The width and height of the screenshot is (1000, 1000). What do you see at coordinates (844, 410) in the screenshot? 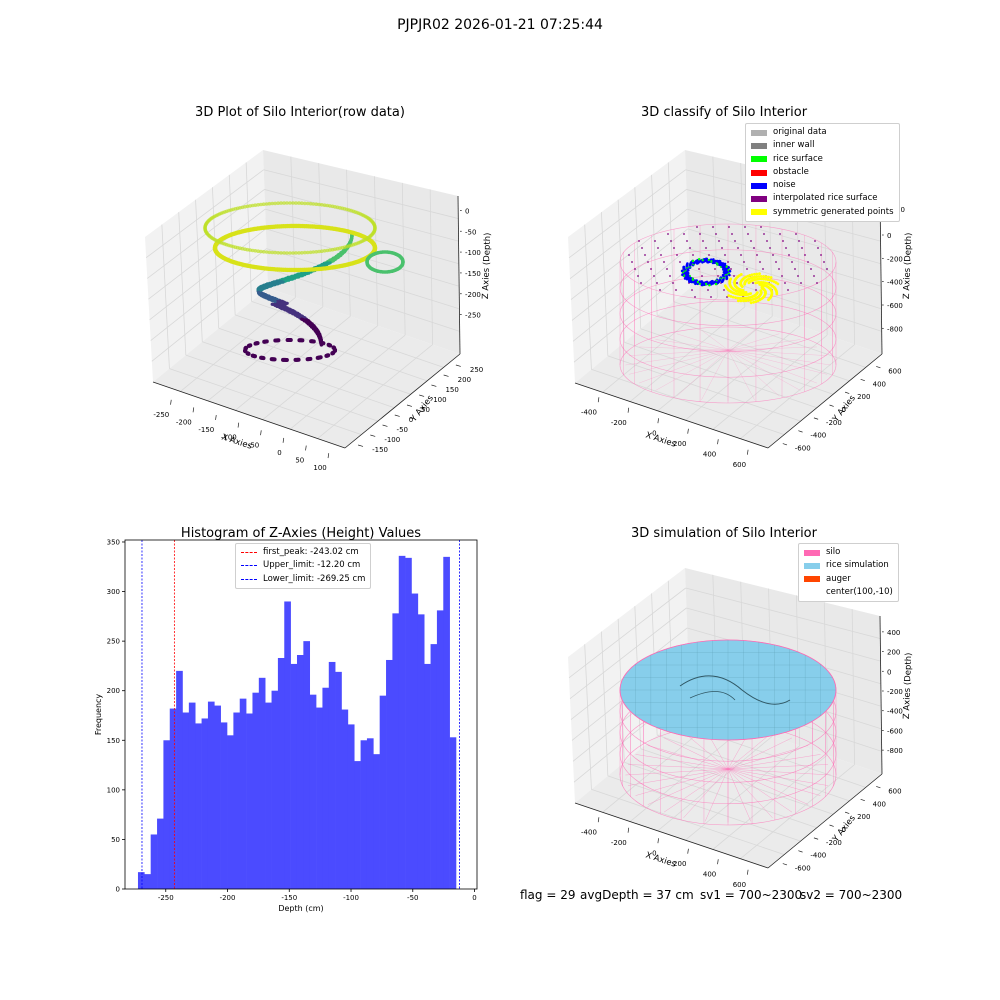
I see `y-tick-label: 0` at bounding box center [844, 410].